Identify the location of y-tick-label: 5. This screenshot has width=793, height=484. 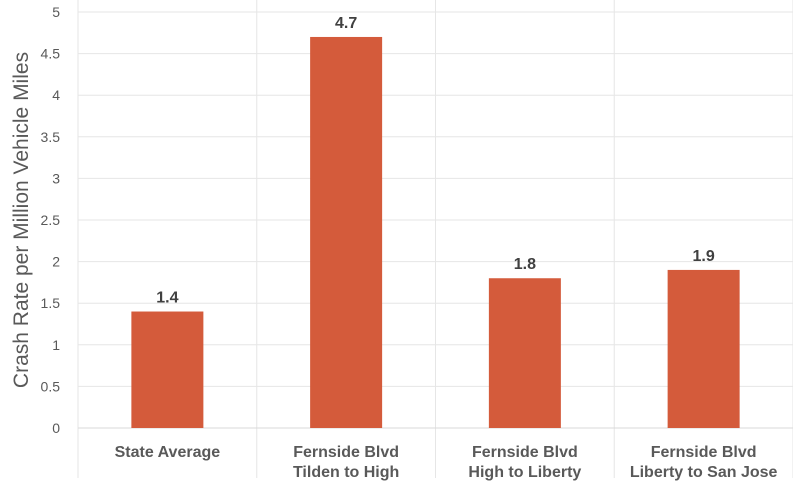
(56, 12).